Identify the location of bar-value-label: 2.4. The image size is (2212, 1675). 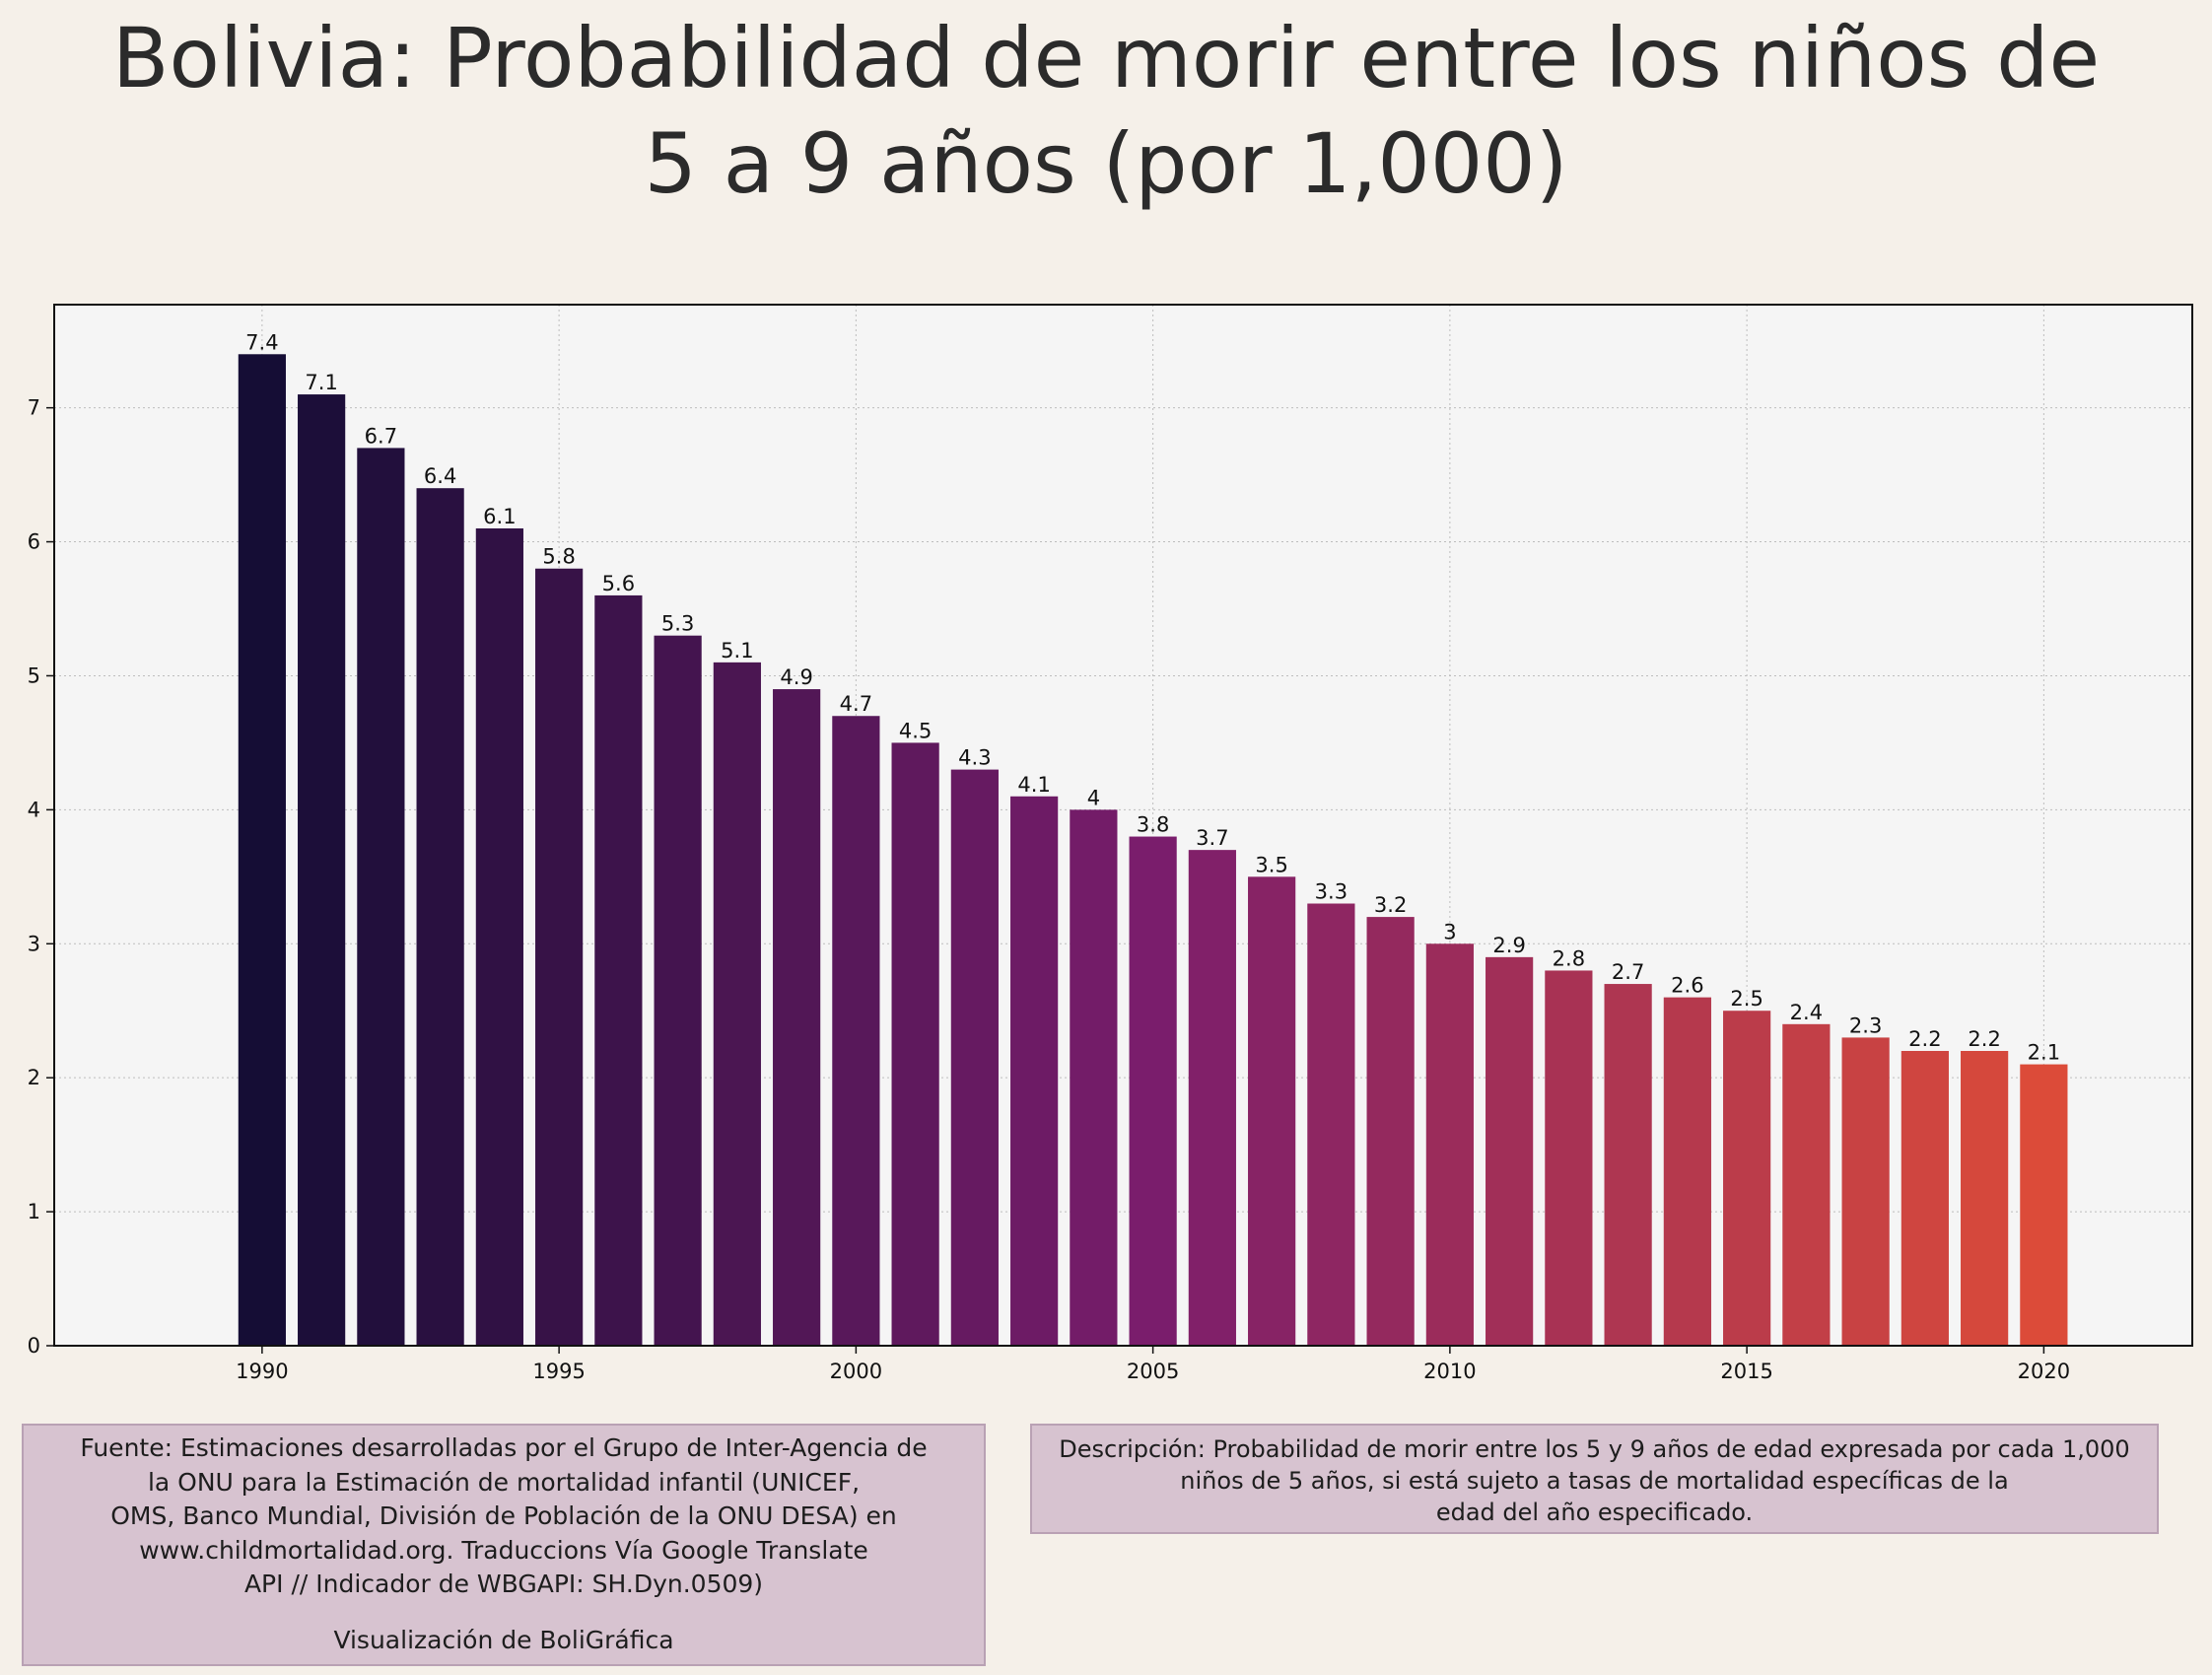
(1807, 1012).